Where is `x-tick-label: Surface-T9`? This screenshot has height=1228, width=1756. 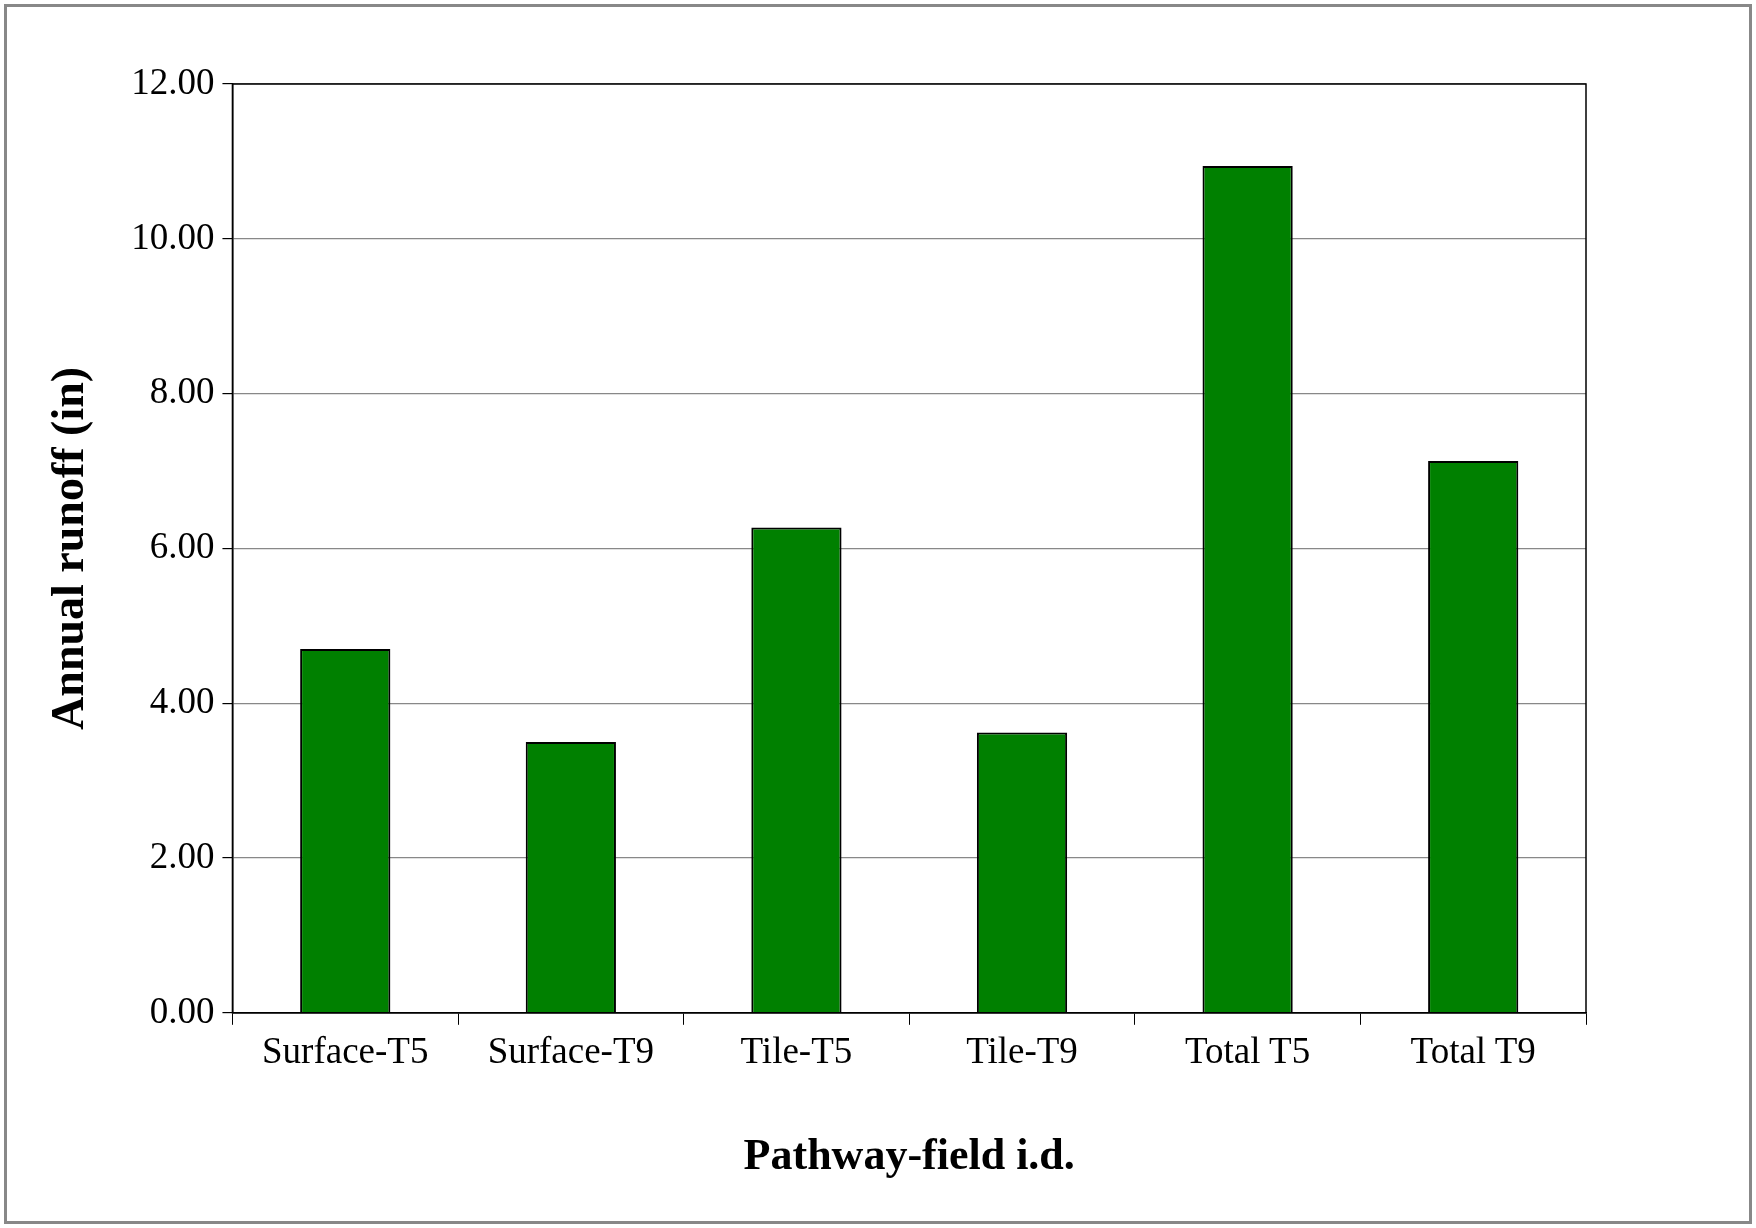 x-tick-label: Surface-T9 is located at coordinates (571, 1050).